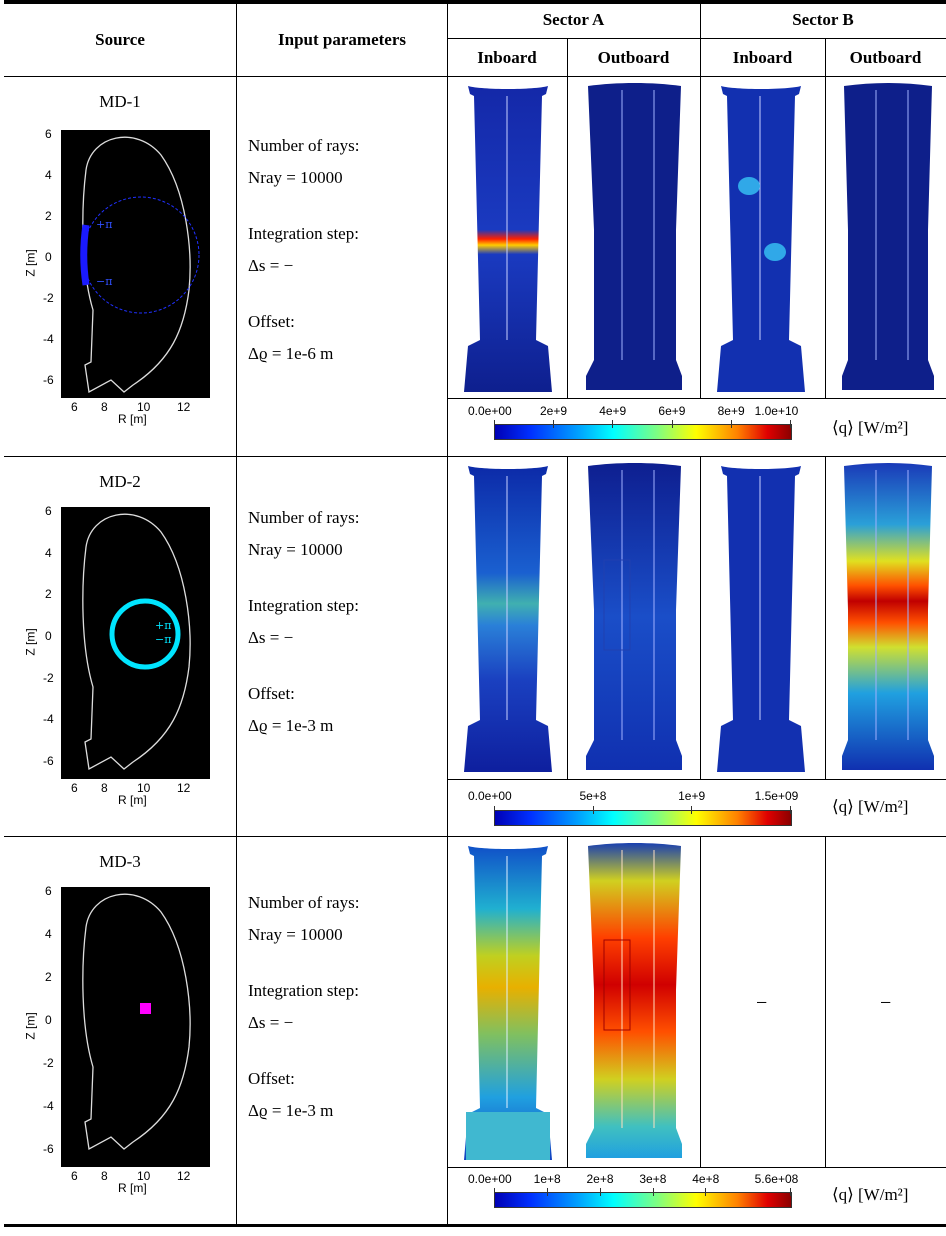 The height and width of the screenshot is (1236, 946). I want to click on col-divider-4c, so click(700, 1002).